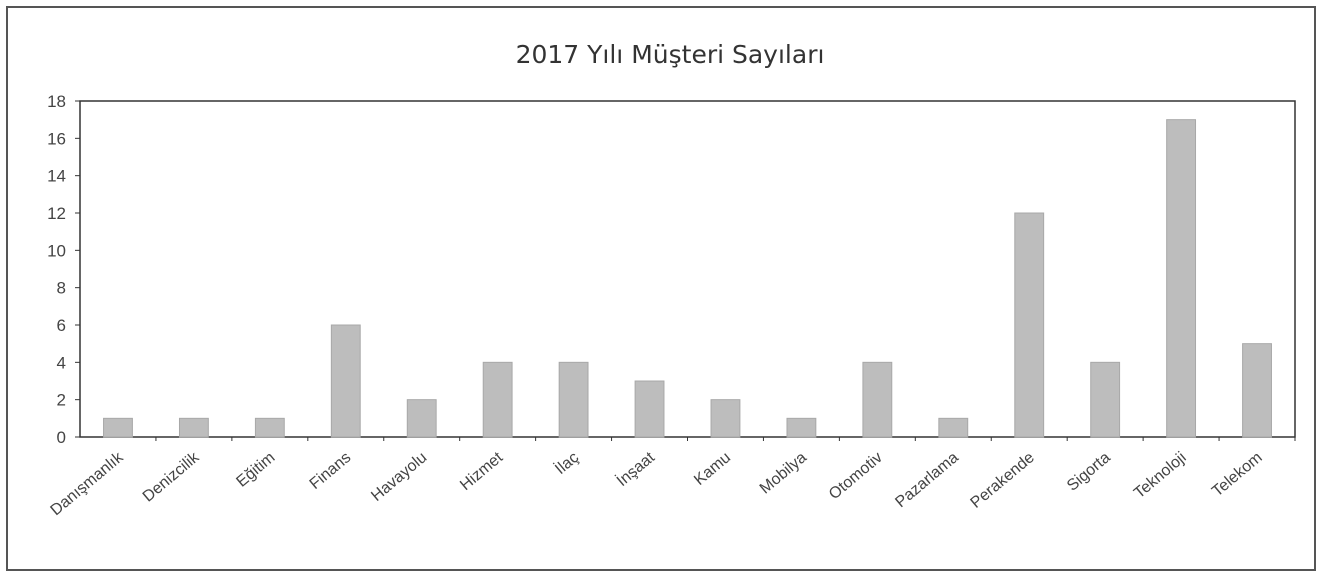 Image resolution: width=1342 pixels, height=577 pixels. Describe the element at coordinates (399, 477) in the screenshot. I see `x-tick-label: Havayolu` at that location.